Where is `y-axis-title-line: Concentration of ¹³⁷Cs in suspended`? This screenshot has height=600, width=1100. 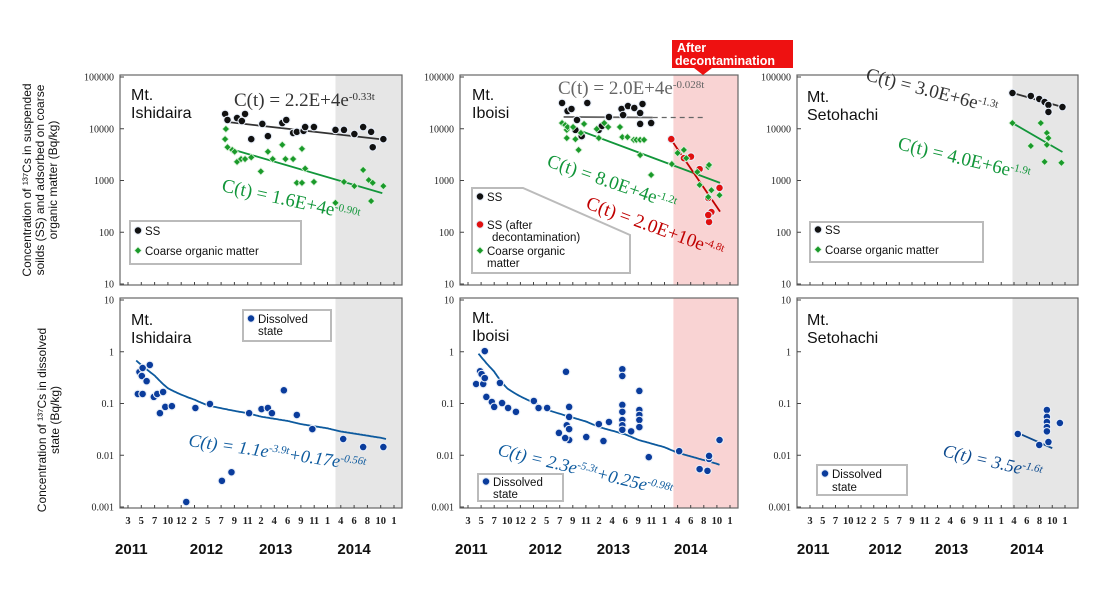
y-axis-title-line: Concentration of ¹³⁷Cs in suspended is located at coordinates (27, 179).